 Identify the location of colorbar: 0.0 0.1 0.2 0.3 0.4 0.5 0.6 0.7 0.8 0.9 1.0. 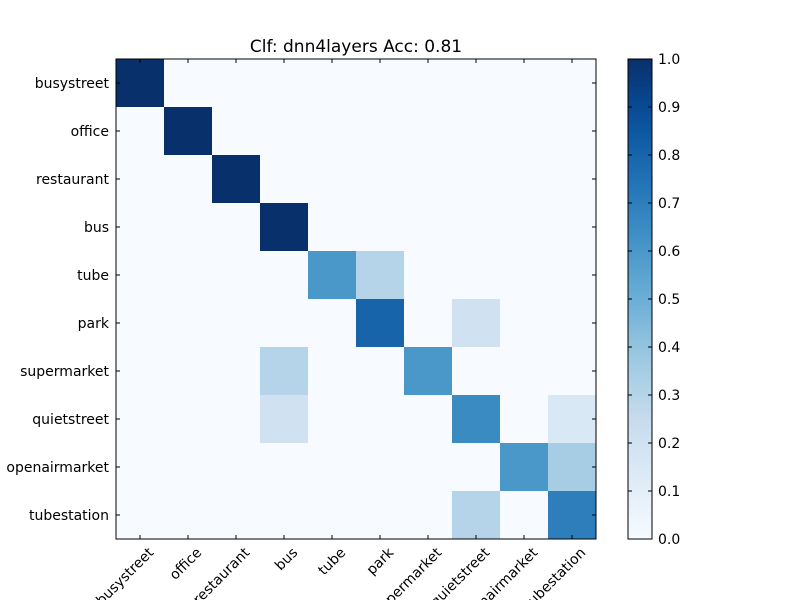
(653, 300).